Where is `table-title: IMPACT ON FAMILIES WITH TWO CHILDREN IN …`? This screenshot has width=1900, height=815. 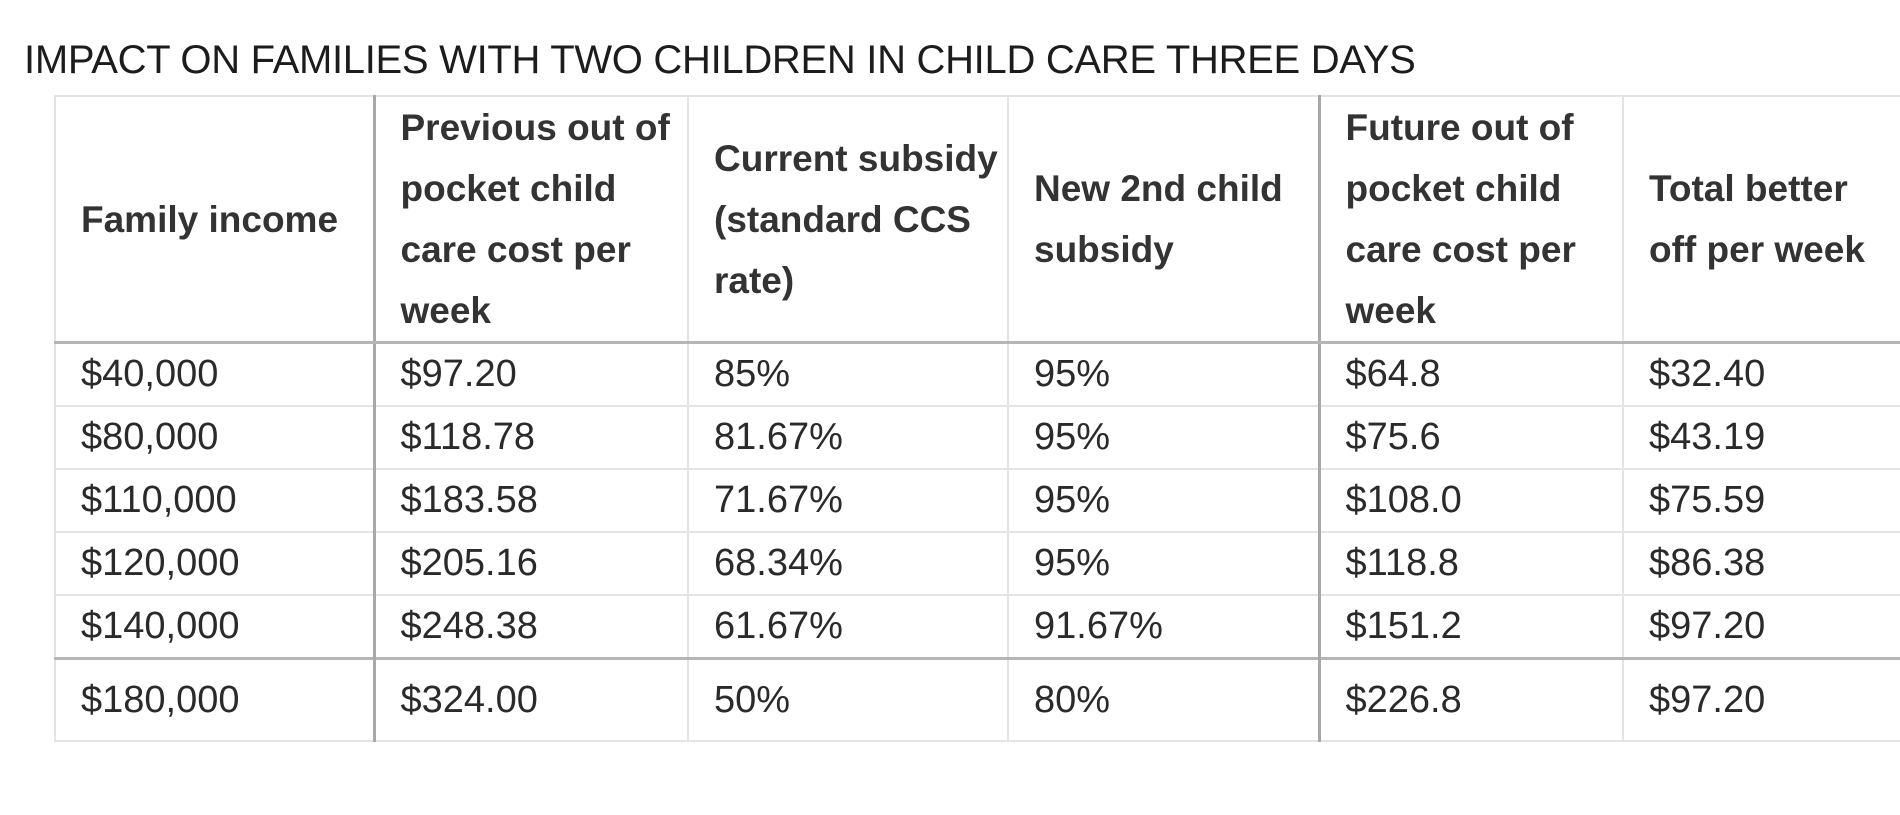 table-title: IMPACT ON FAMILIES WITH TWO CHILDREN IN … is located at coordinates (720, 60).